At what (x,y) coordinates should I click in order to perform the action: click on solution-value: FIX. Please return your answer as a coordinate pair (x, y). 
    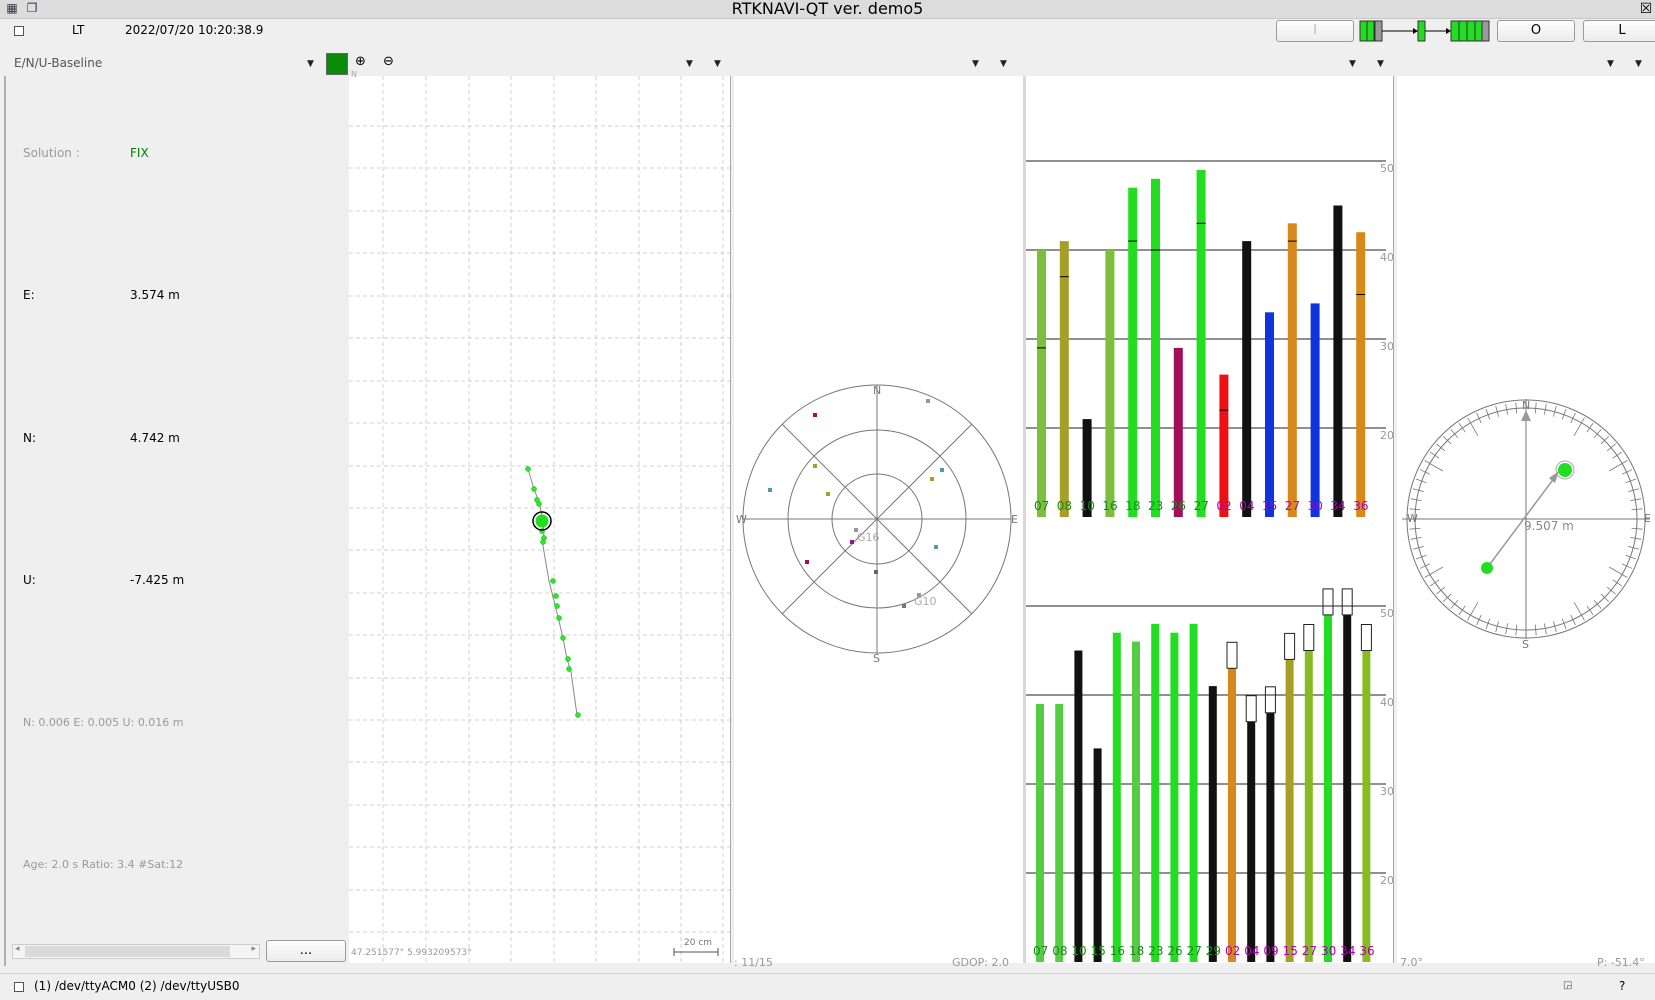
    Looking at the image, I should click on (139, 153).